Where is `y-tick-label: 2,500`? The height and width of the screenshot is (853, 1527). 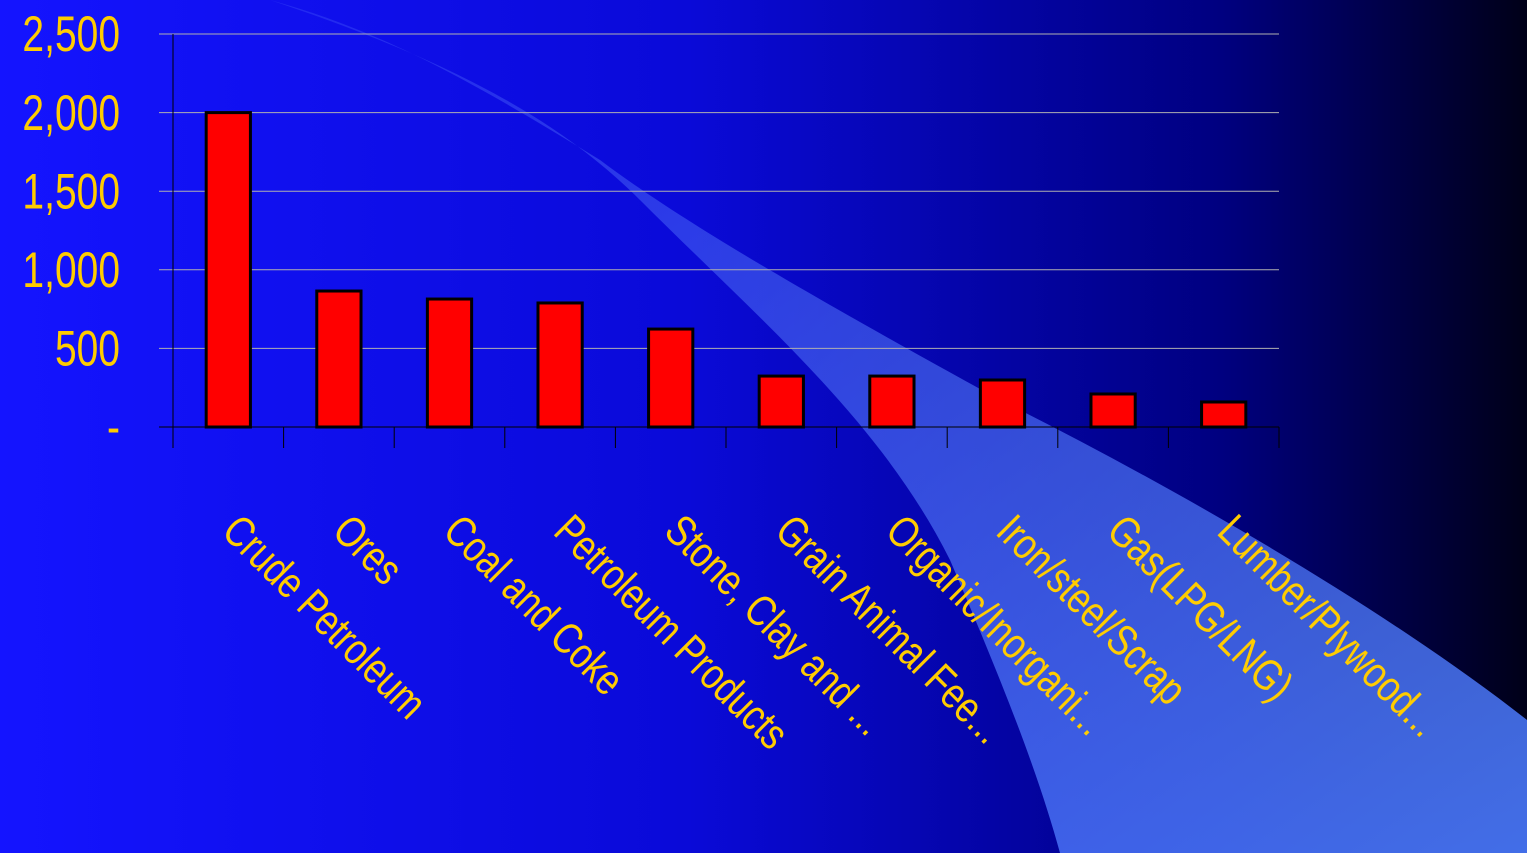
y-tick-label: 2,500 is located at coordinates (71, 33).